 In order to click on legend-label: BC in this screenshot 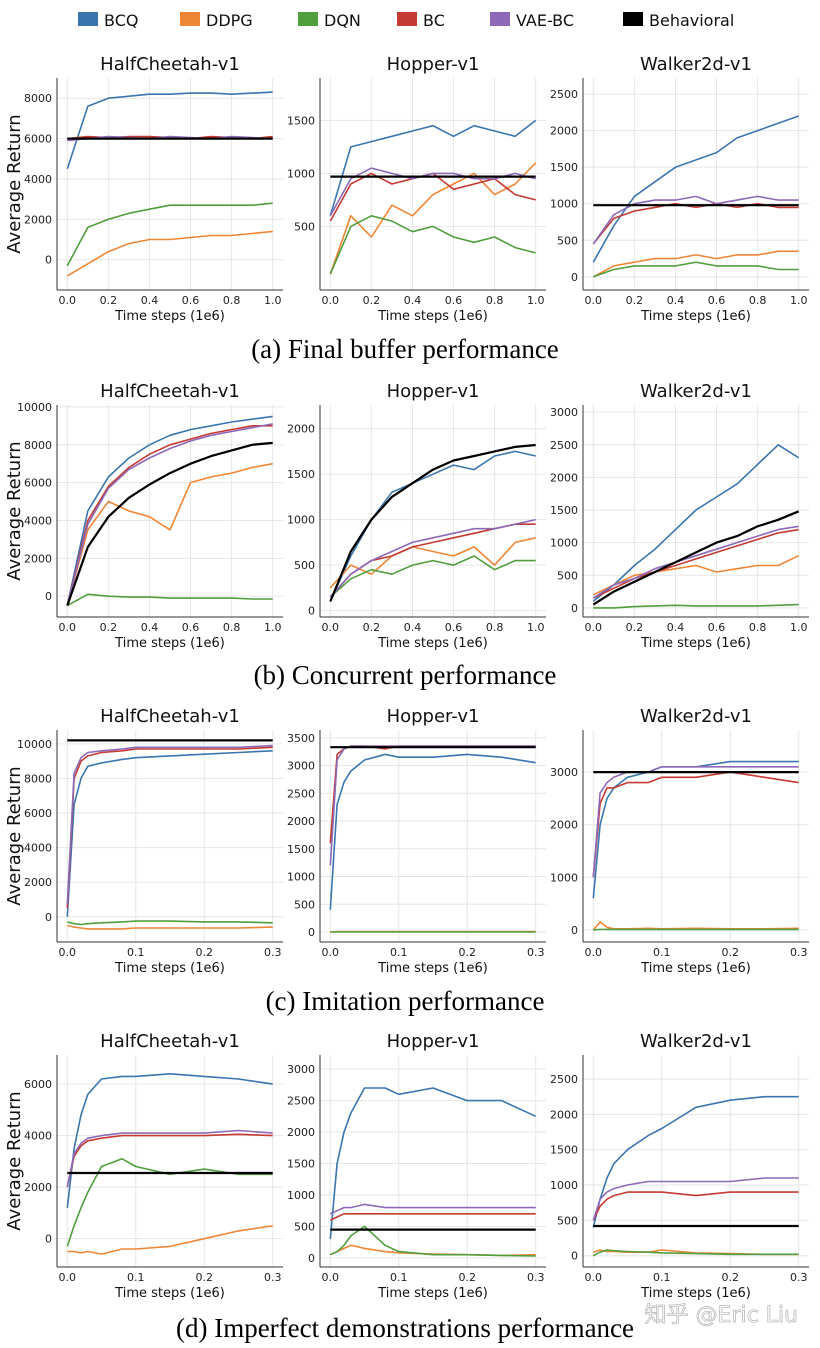, I will do `click(434, 20)`.